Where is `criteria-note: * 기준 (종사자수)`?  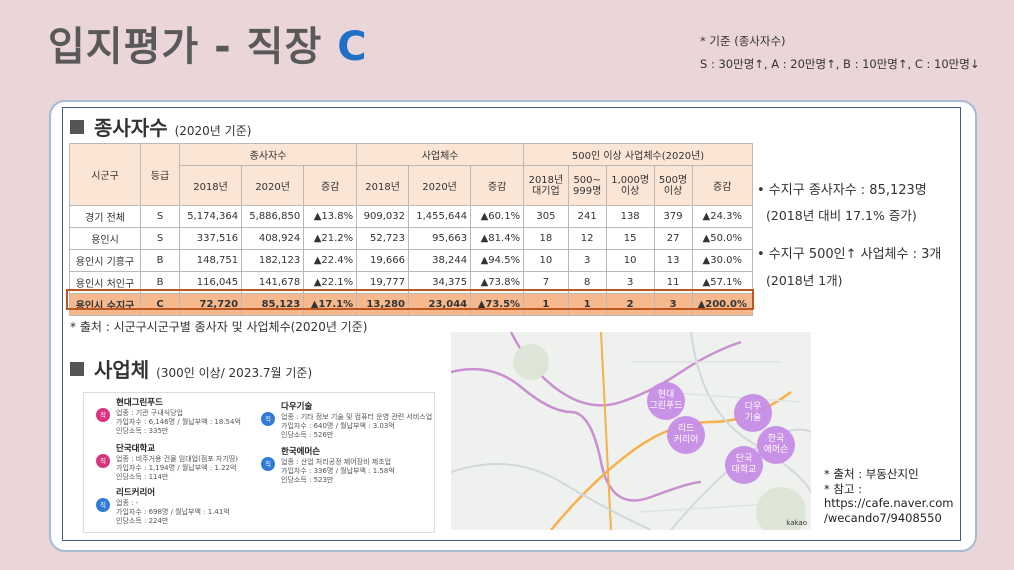
criteria-note: * 기준 (종사자수) is located at coordinates (743, 41).